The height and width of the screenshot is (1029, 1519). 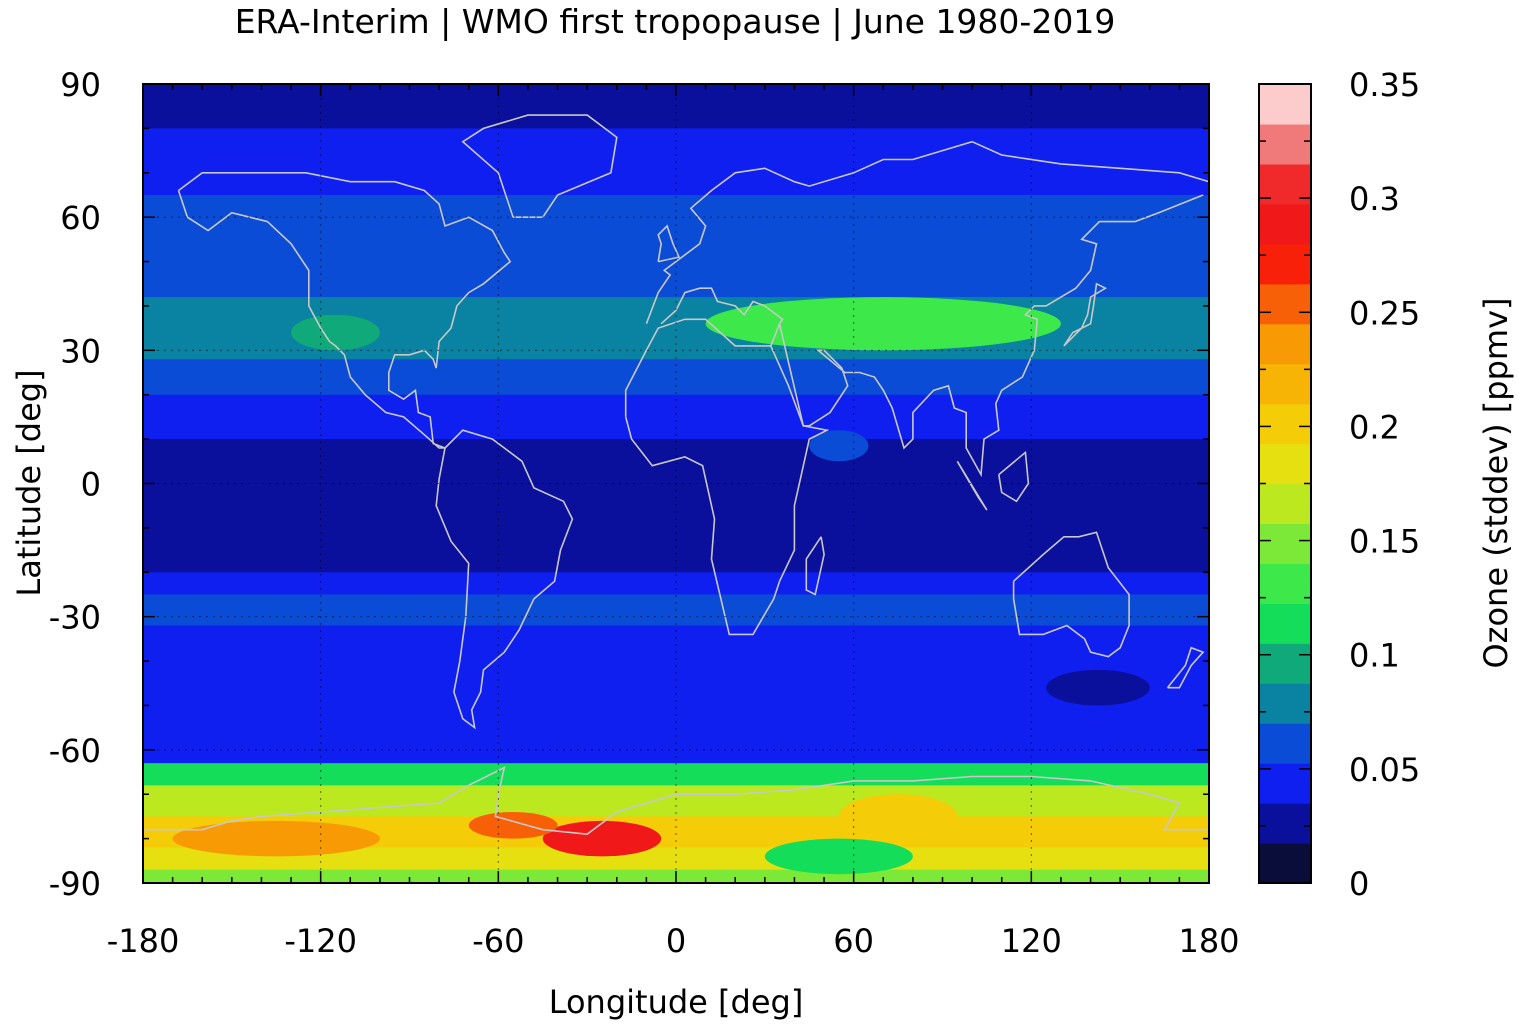 I want to click on x-tick-label: -180, so click(x=143, y=941).